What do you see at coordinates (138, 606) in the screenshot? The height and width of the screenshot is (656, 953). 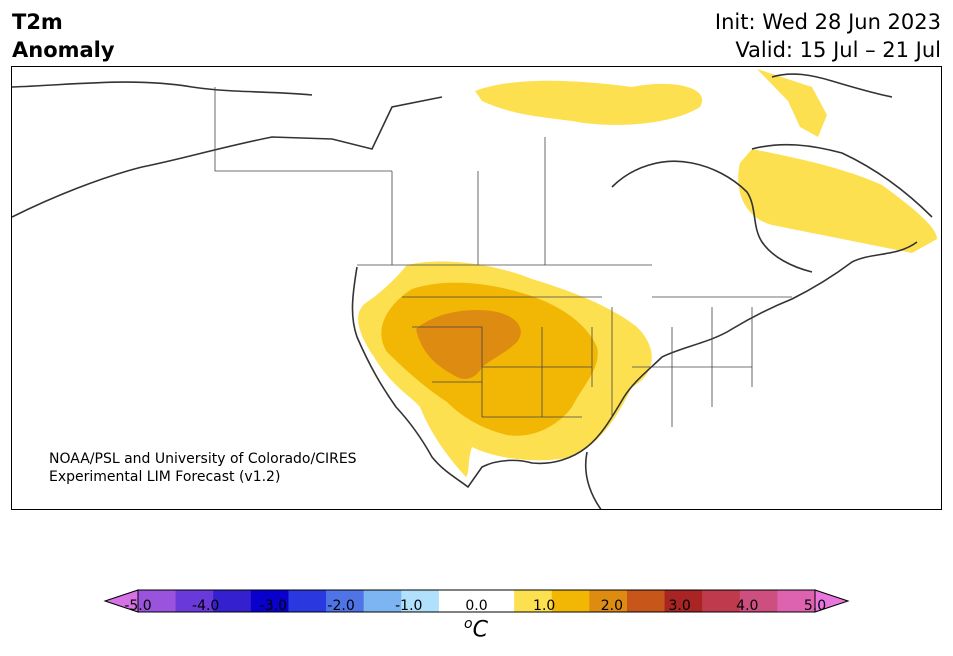 I see `colorbar-tick-label: -5.0` at bounding box center [138, 606].